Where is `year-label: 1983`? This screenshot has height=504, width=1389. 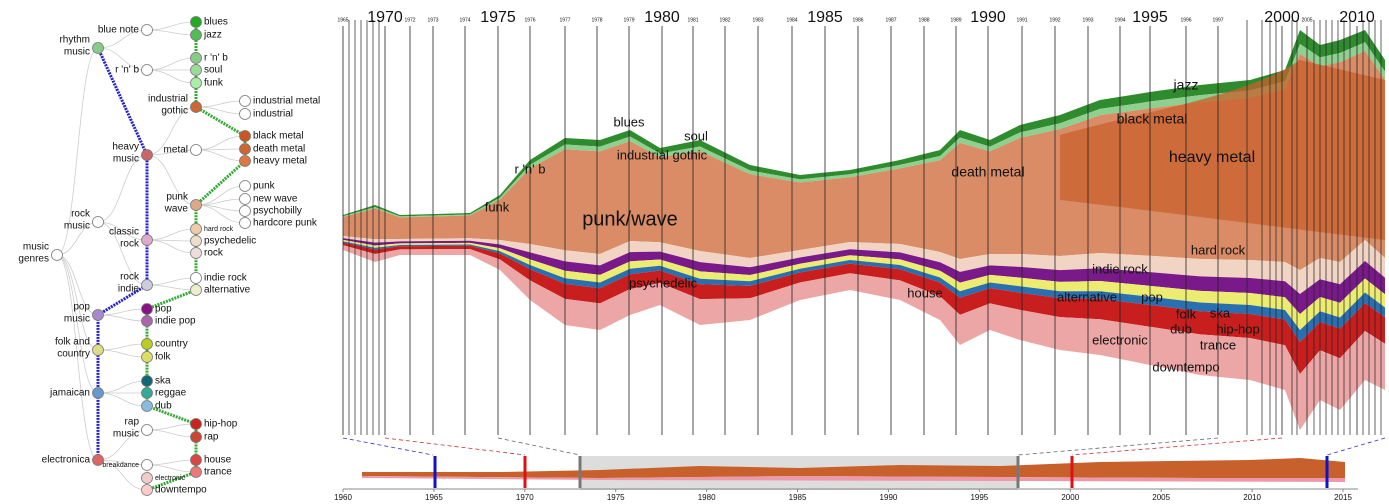 year-label: 1983 is located at coordinates (757, 20).